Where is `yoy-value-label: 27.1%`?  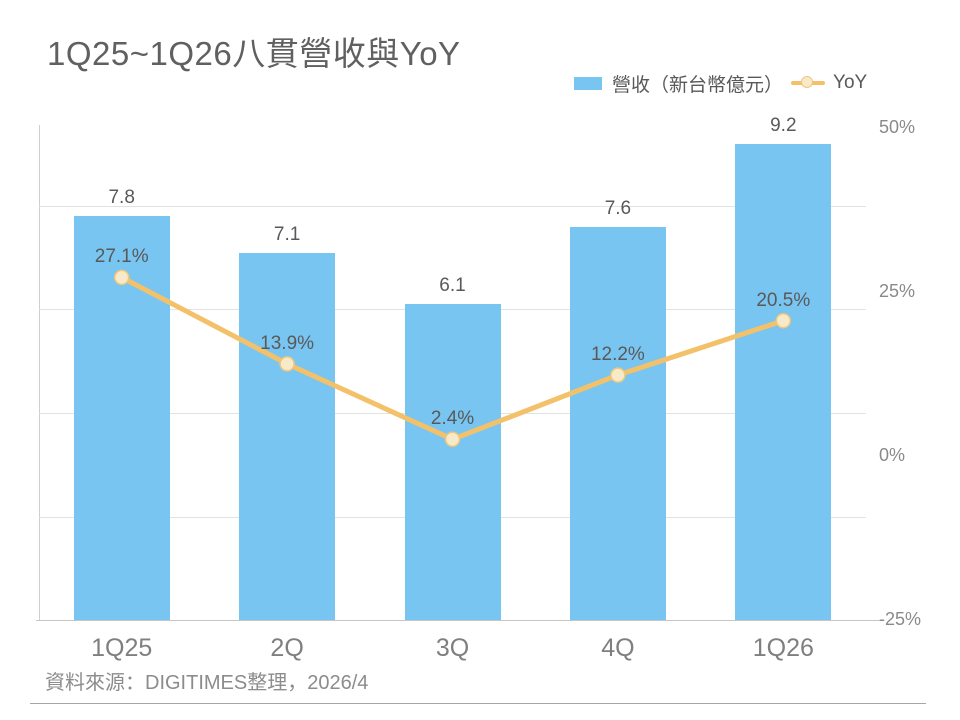 yoy-value-label: 27.1% is located at coordinates (121, 257).